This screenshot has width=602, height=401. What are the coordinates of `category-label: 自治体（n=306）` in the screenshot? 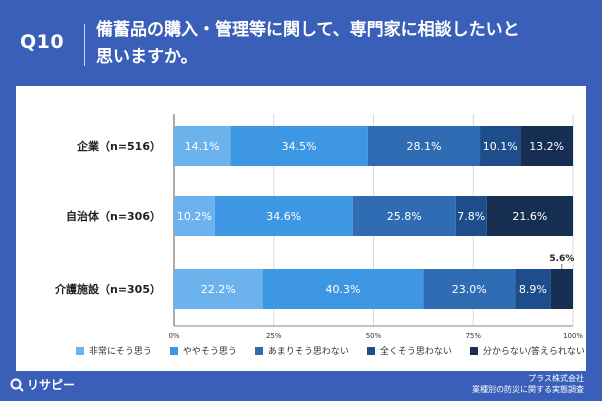 It's located at (113, 216).